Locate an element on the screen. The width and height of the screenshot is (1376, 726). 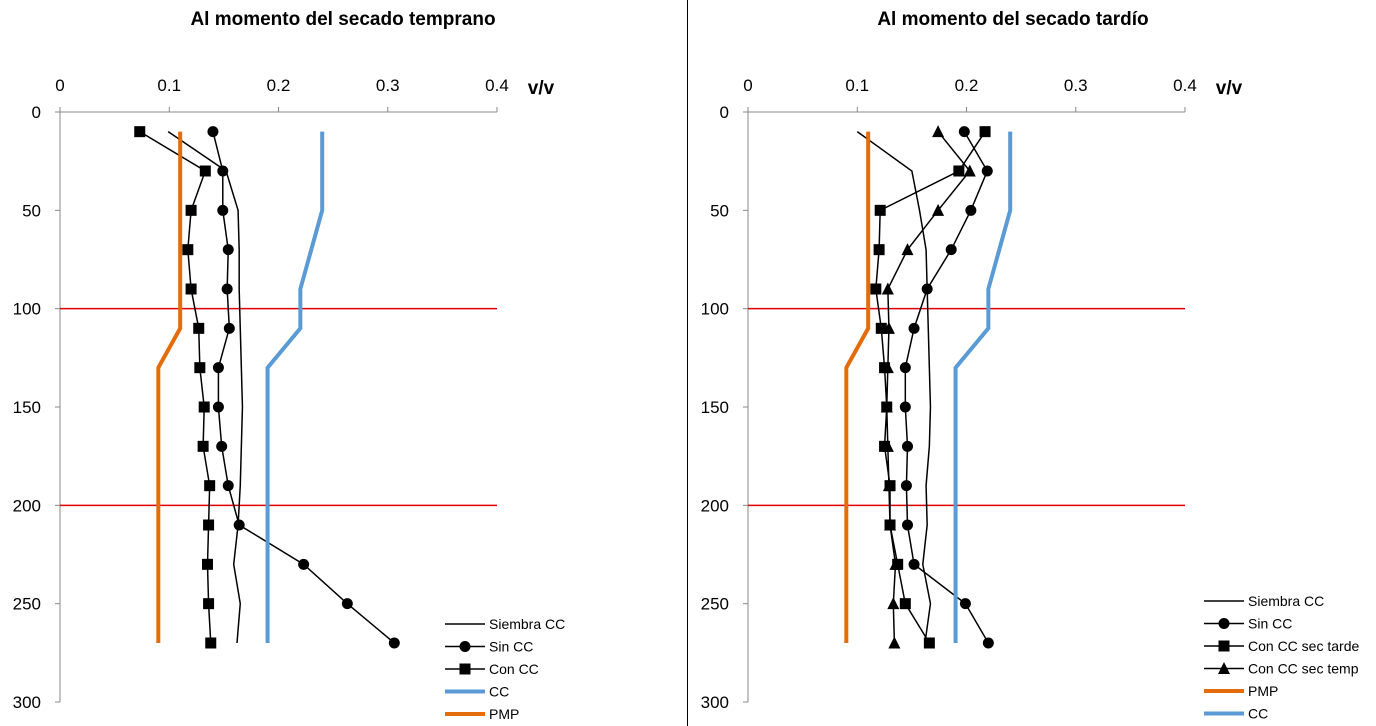
series-cc-line is located at coordinates (983, 387).